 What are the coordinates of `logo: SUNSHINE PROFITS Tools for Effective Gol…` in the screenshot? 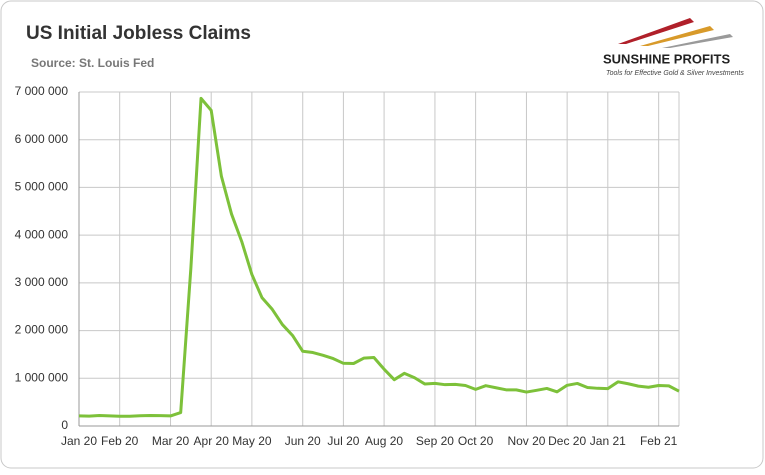 It's located at (673, 47).